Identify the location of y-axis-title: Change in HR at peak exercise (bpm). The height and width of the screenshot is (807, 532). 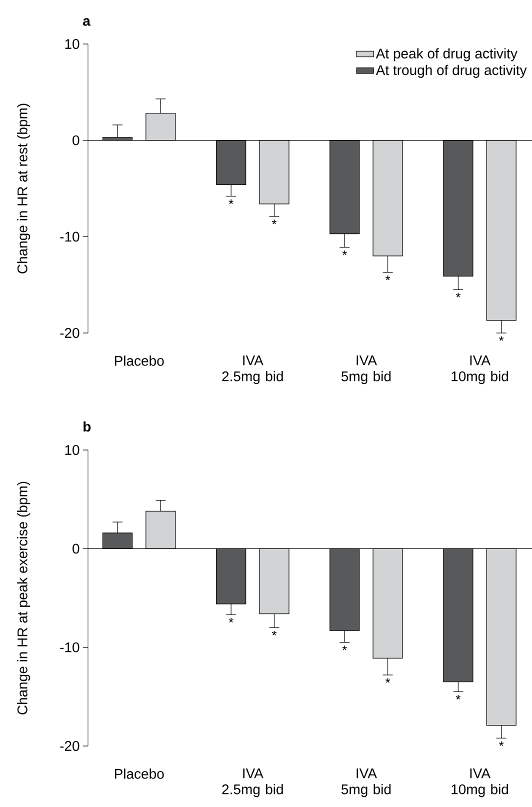
(23, 598).